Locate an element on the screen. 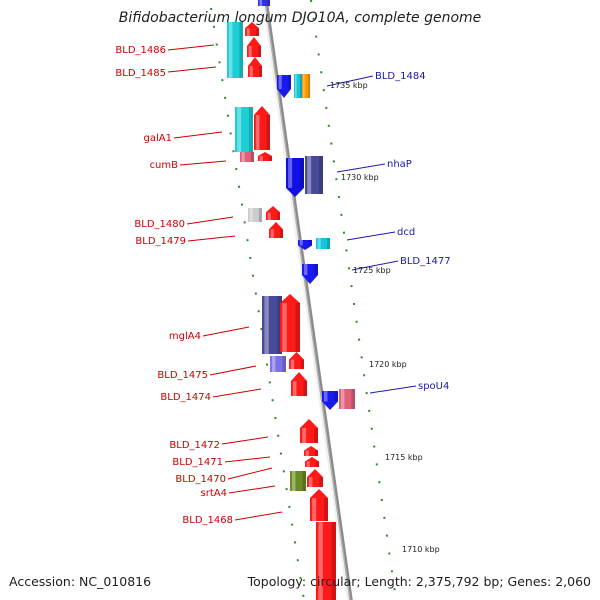  feature-bld-1485-b-highlight is located at coordinates (251, 71).